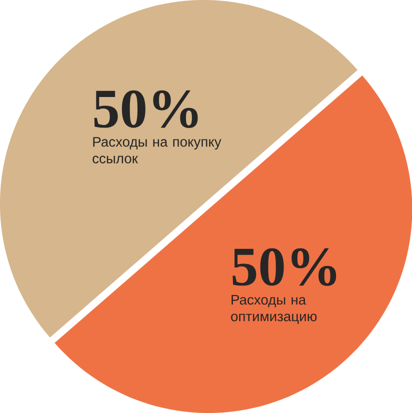 This screenshot has height=413, width=412. I want to click on slice-label: Расходы на оптимизацию, so click(273, 309).